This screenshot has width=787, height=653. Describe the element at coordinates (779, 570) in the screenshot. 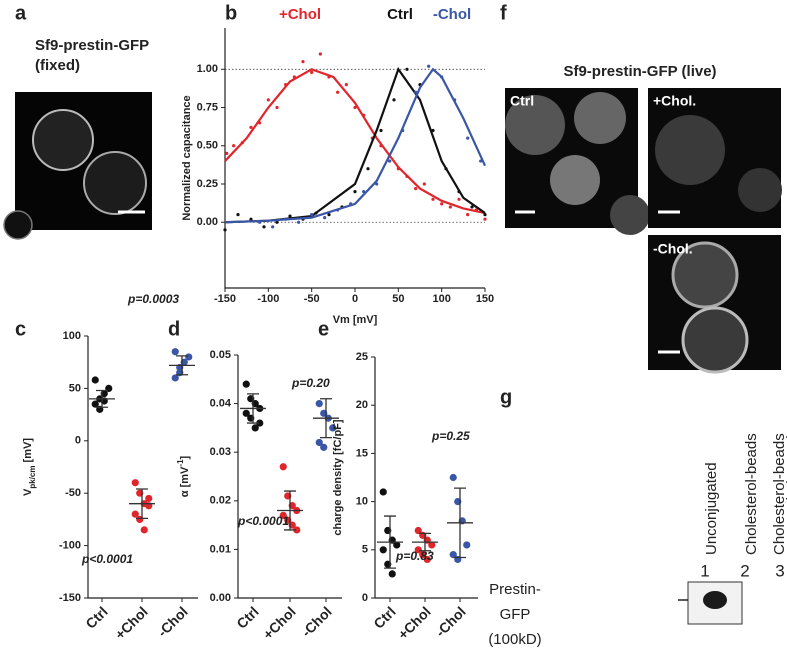

I see `lane-number: 3` at that location.